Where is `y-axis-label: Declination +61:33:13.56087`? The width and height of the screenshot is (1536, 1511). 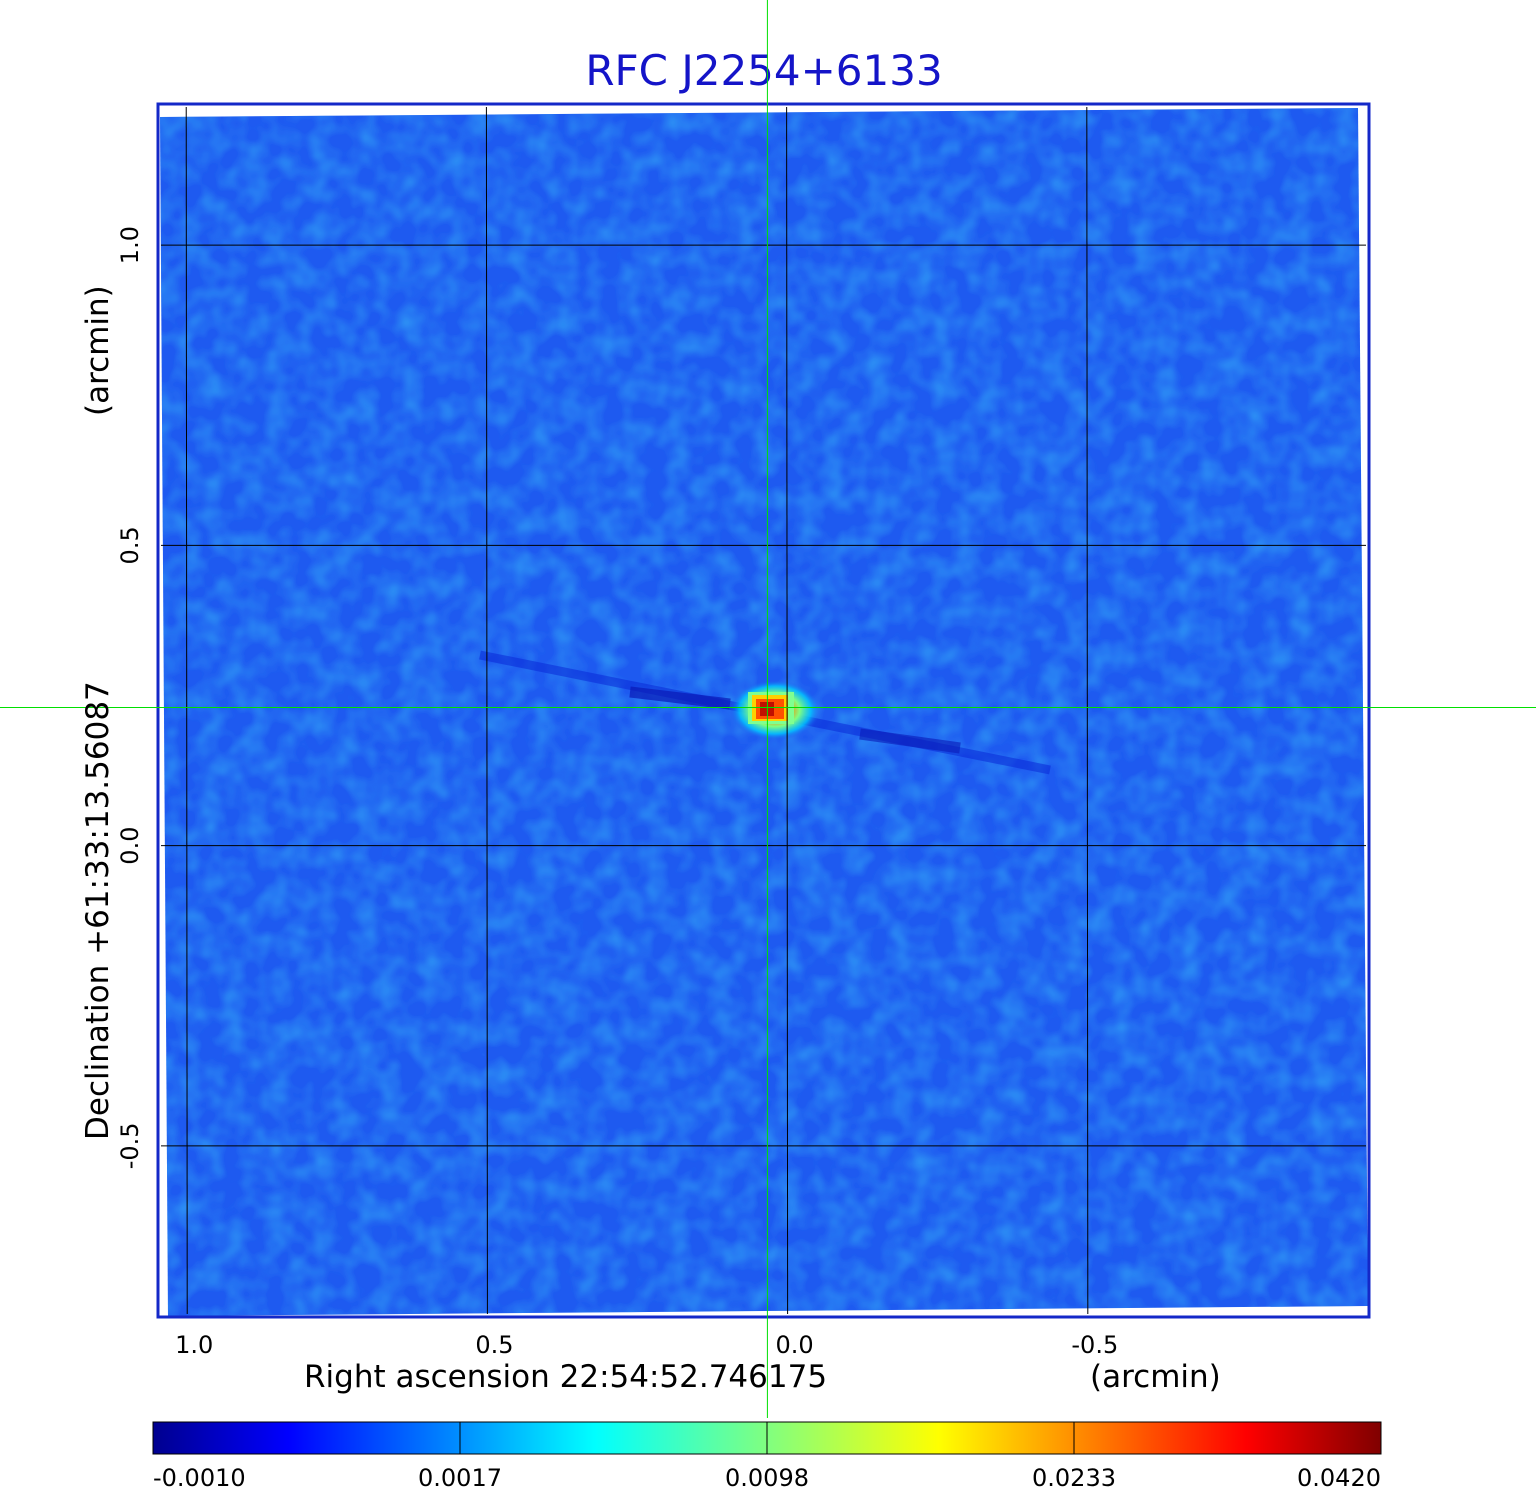 y-axis-label: Declination +61:33:13.56087 is located at coordinates (98, 910).